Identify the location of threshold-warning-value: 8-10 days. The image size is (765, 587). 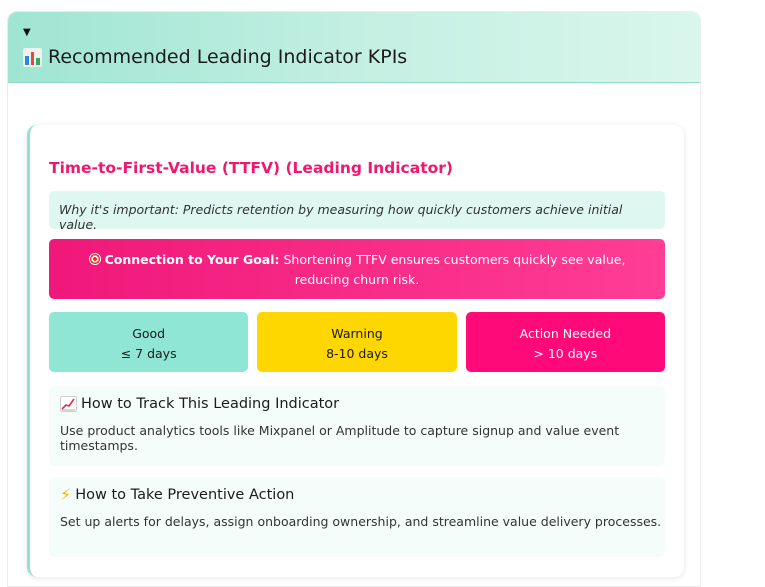
(357, 353).